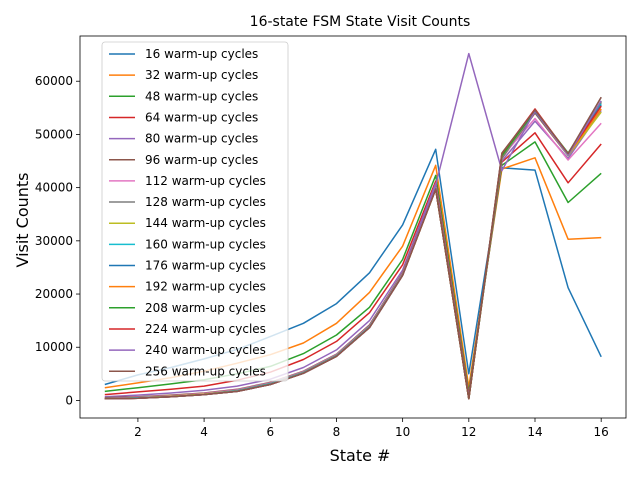  I want to click on legend-entry: 144 warm-up cycles, so click(205, 223).